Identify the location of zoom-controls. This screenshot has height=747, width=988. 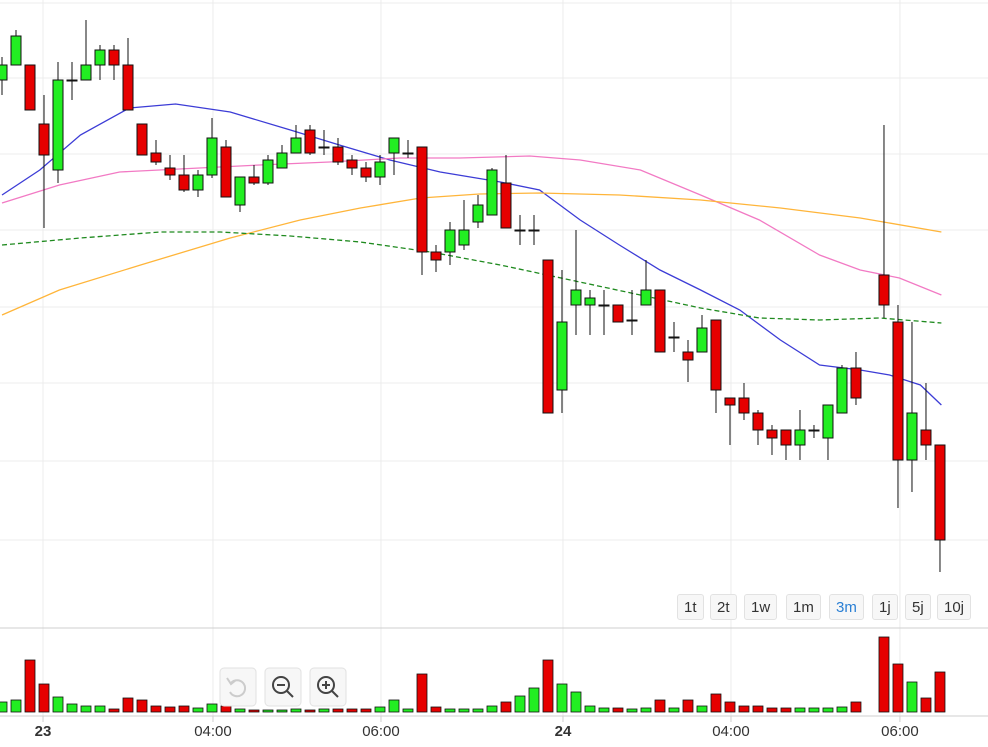
(283, 687).